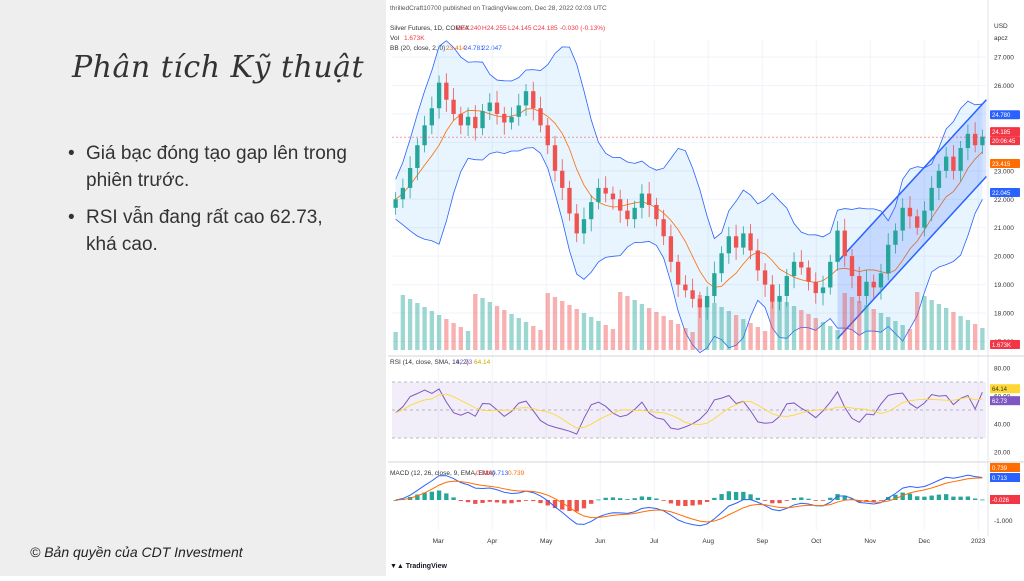  Describe the element at coordinates (1001, 194) in the screenshot. I see `price-badge-text: 22.045` at that location.